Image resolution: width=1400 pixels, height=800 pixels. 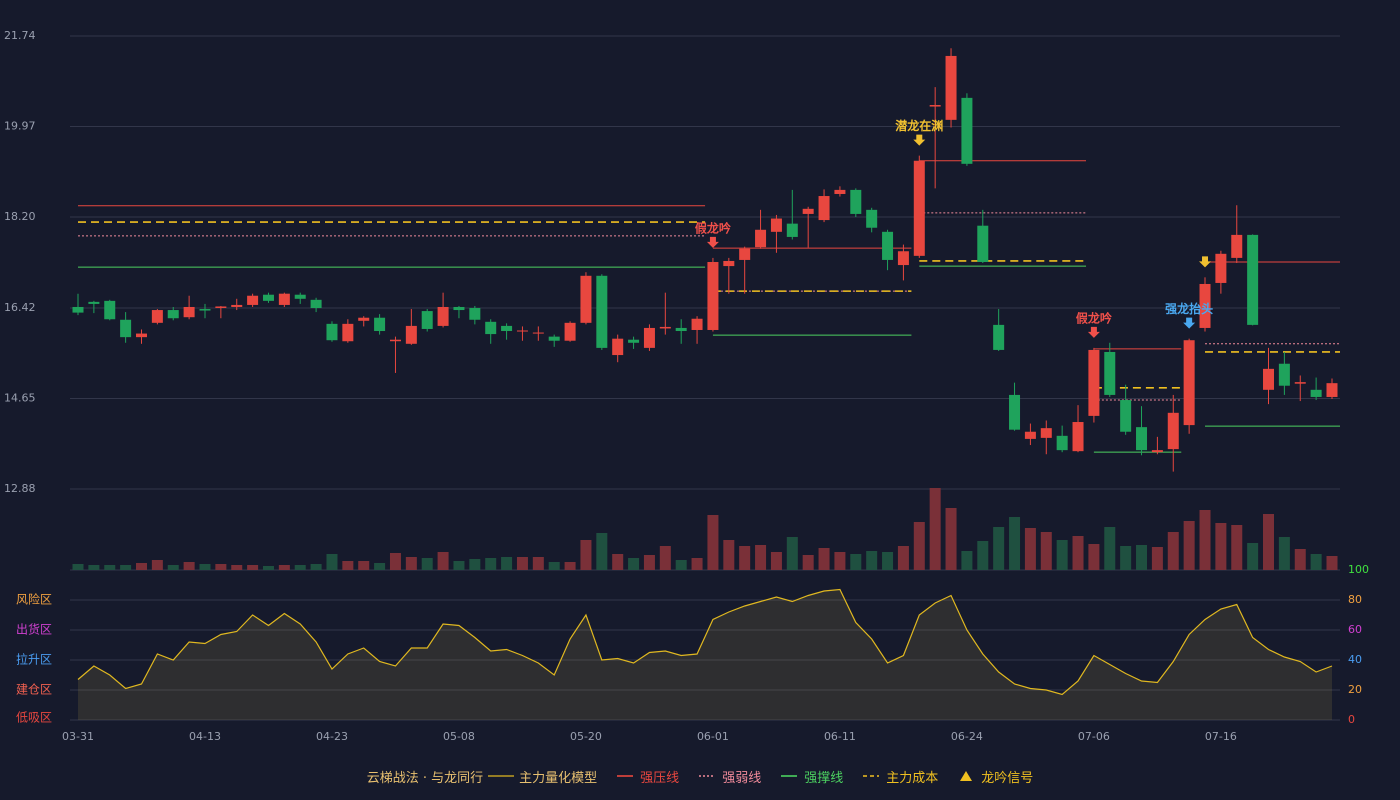 What do you see at coordinates (840, 736) in the screenshot?
I see `x-tick-label: 06-11` at bounding box center [840, 736].